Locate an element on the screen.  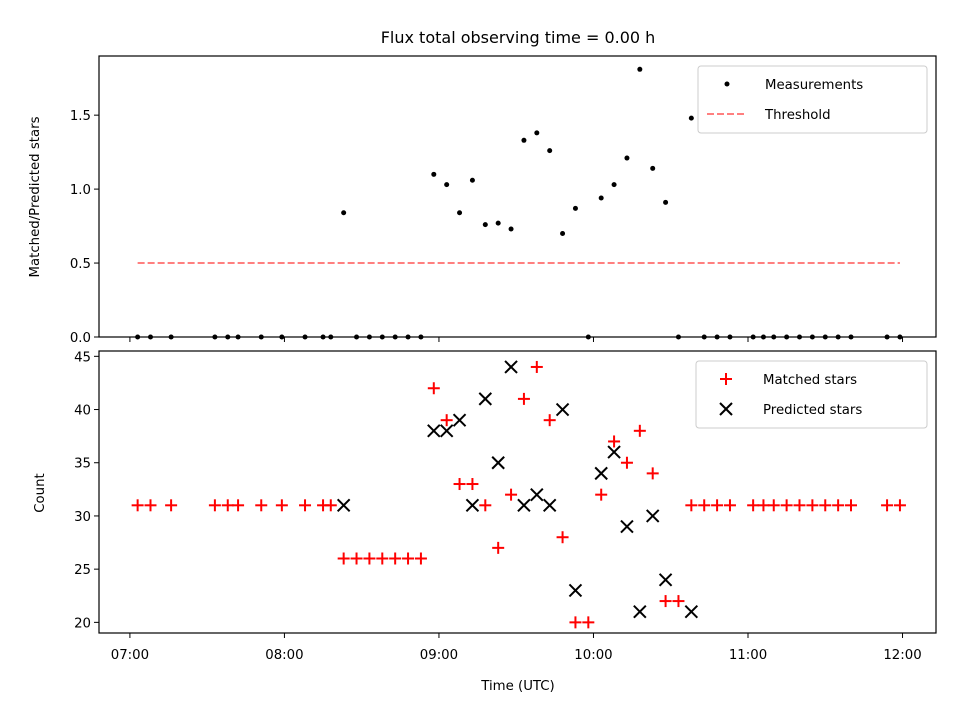
chart-title: Flux total observing time = 0.00 h is located at coordinates (518, 37).